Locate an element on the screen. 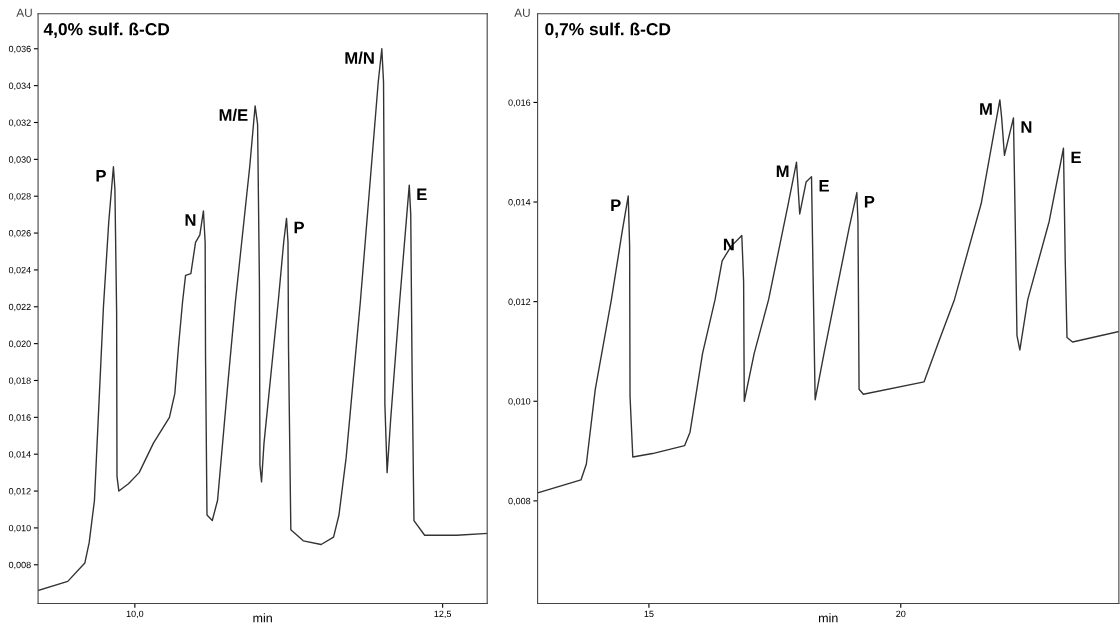  x-tick-label: 15 is located at coordinates (649, 614).